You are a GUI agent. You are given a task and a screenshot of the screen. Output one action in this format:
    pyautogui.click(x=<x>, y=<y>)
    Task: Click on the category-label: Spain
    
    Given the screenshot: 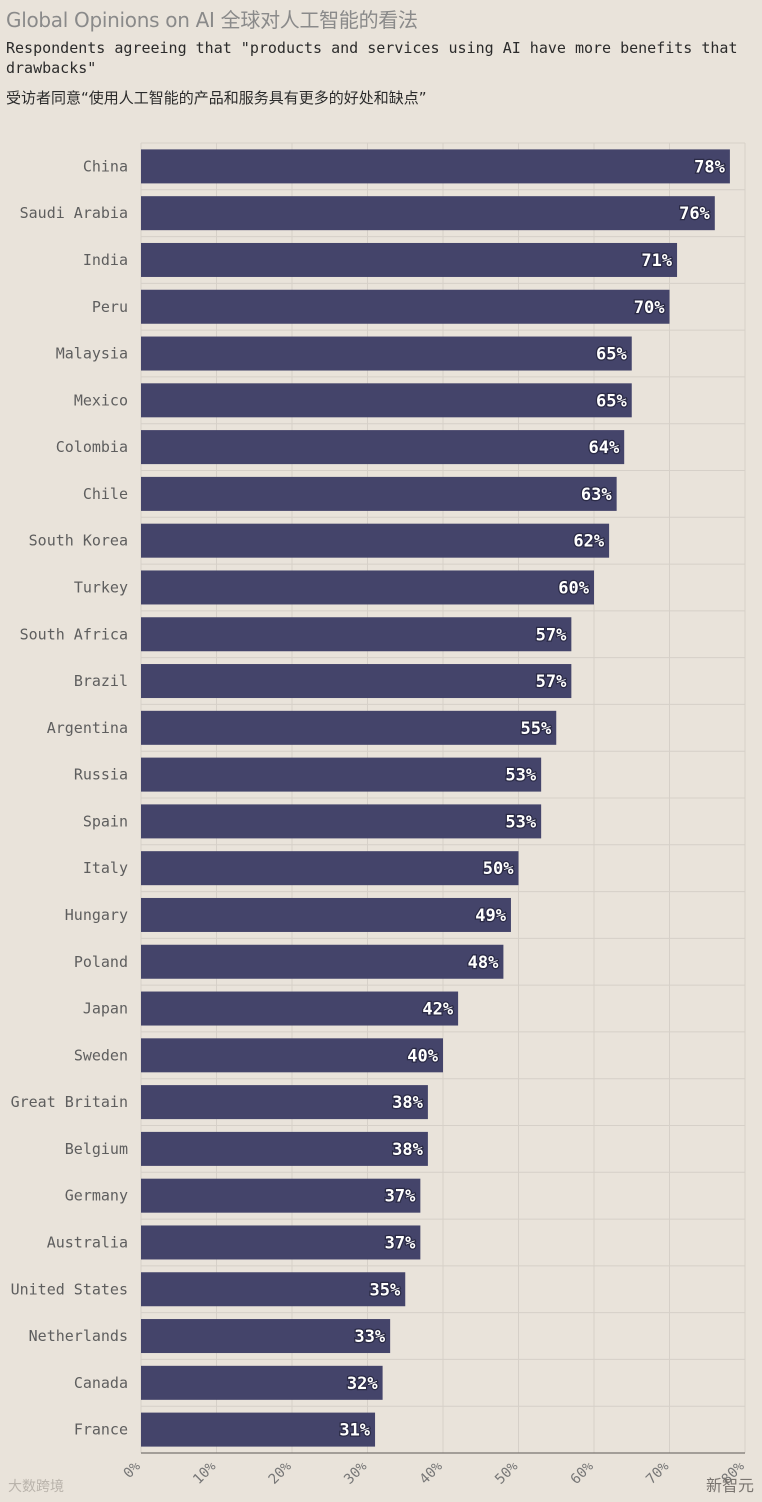 What is the action you would take?
    pyautogui.click(x=105, y=821)
    